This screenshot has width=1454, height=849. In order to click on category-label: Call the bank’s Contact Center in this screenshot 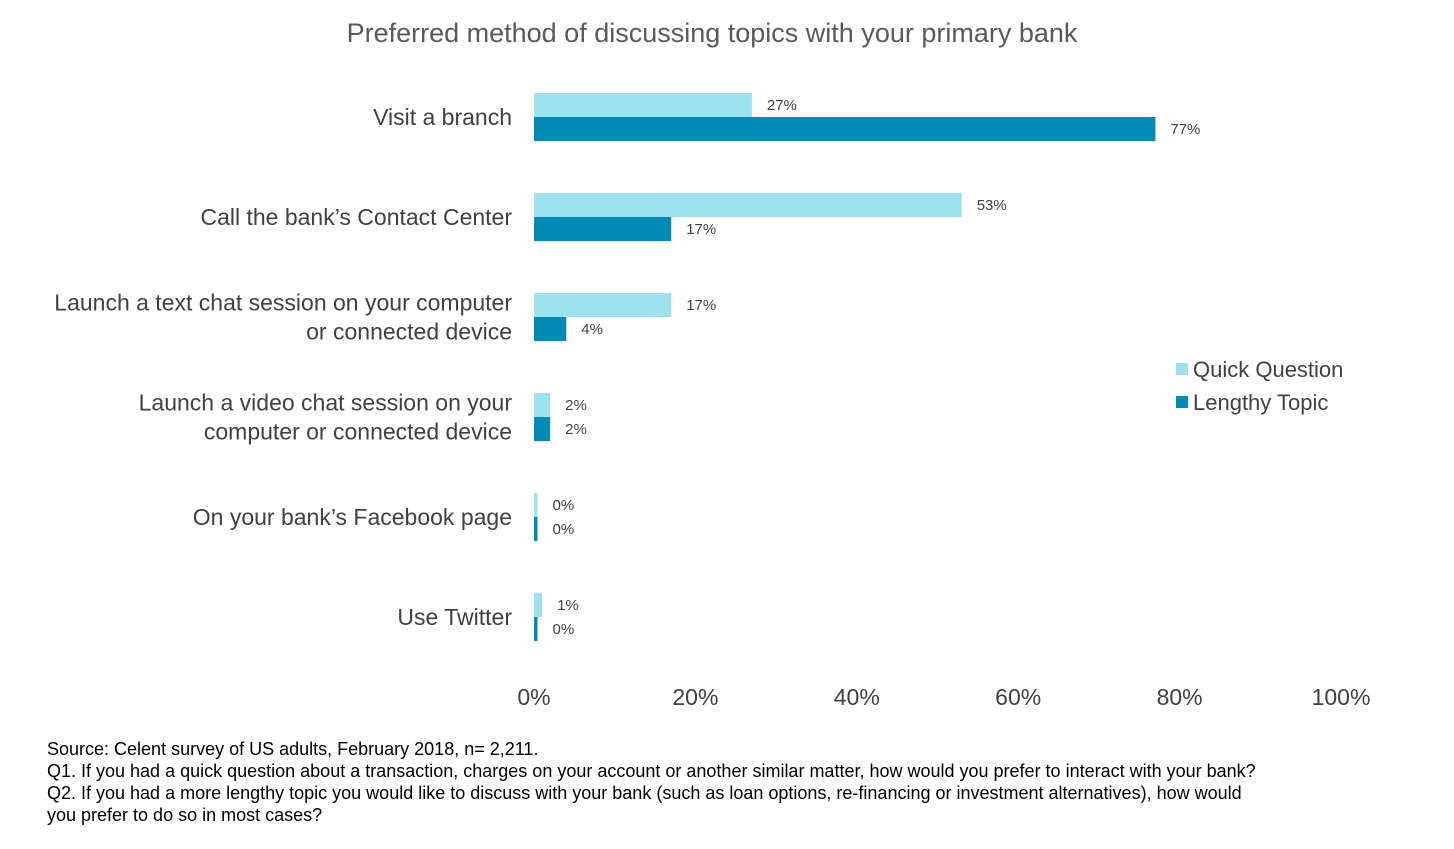, I will do `click(356, 217)`.